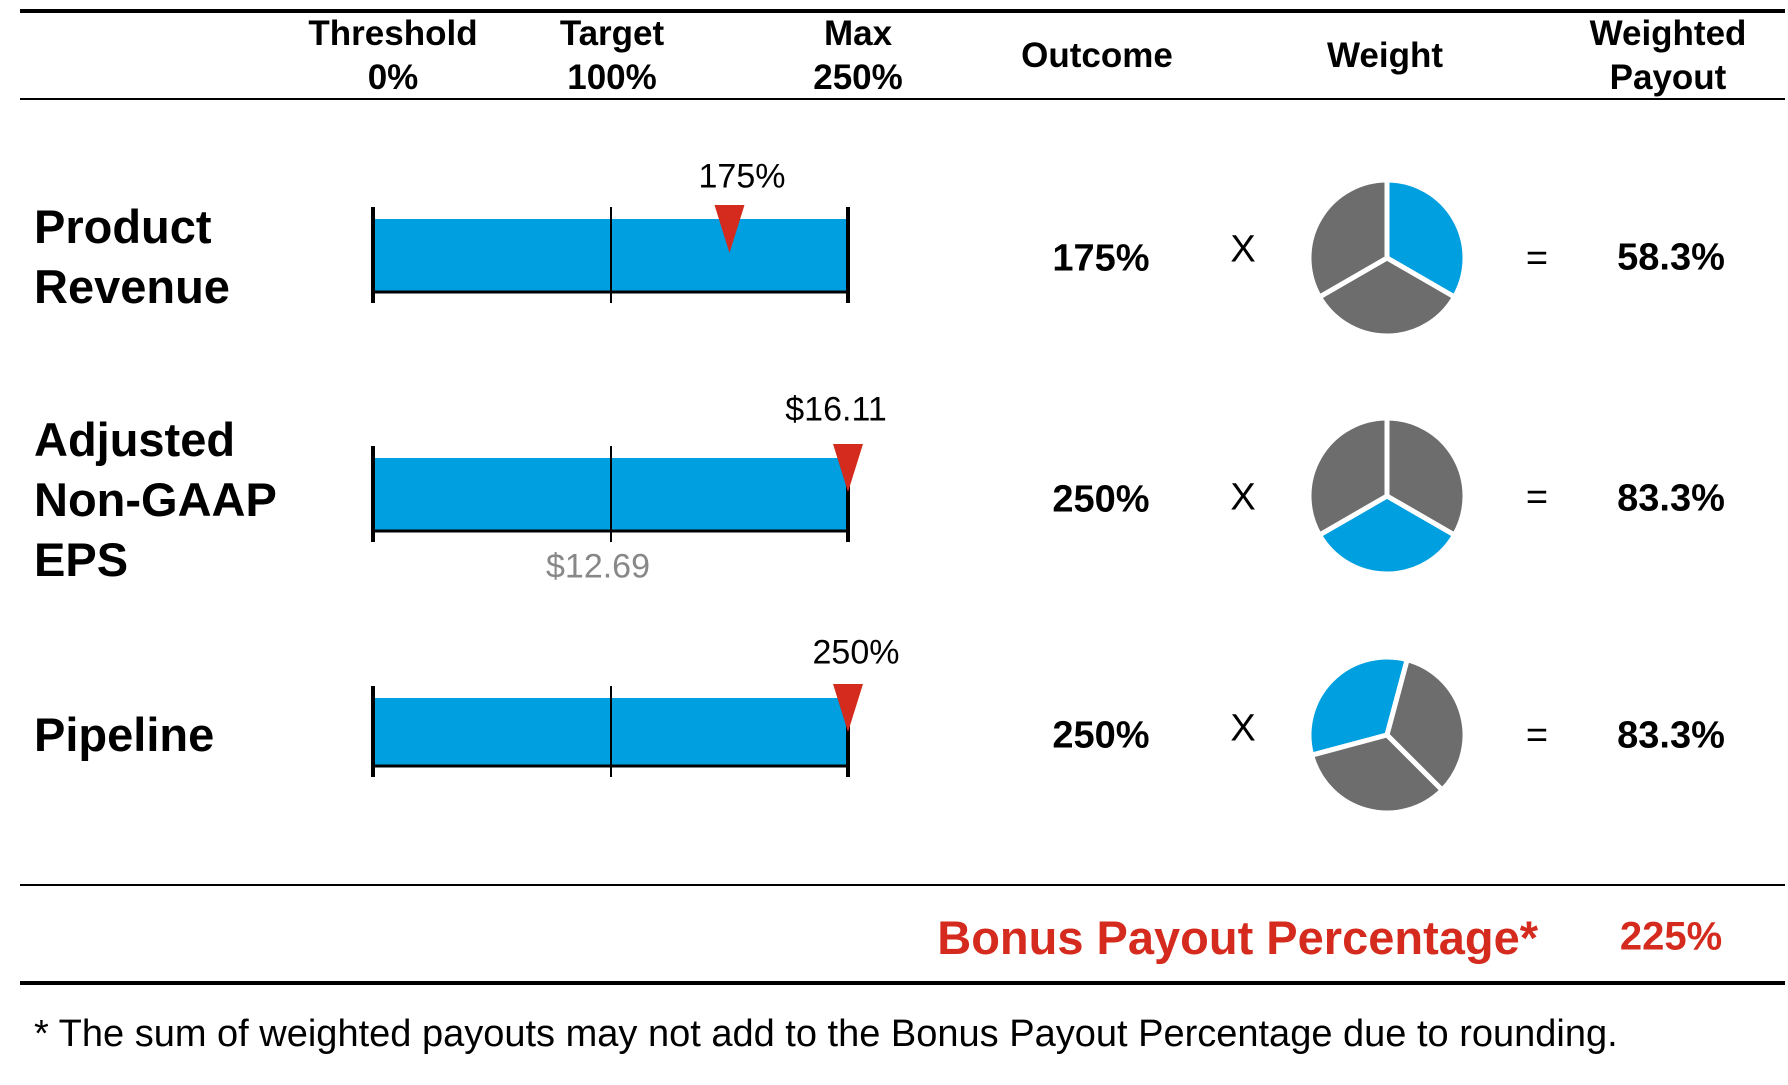  Describe the element at coordinates (1243, 728) in the screenshot. I see `times-row3: X` at that location.